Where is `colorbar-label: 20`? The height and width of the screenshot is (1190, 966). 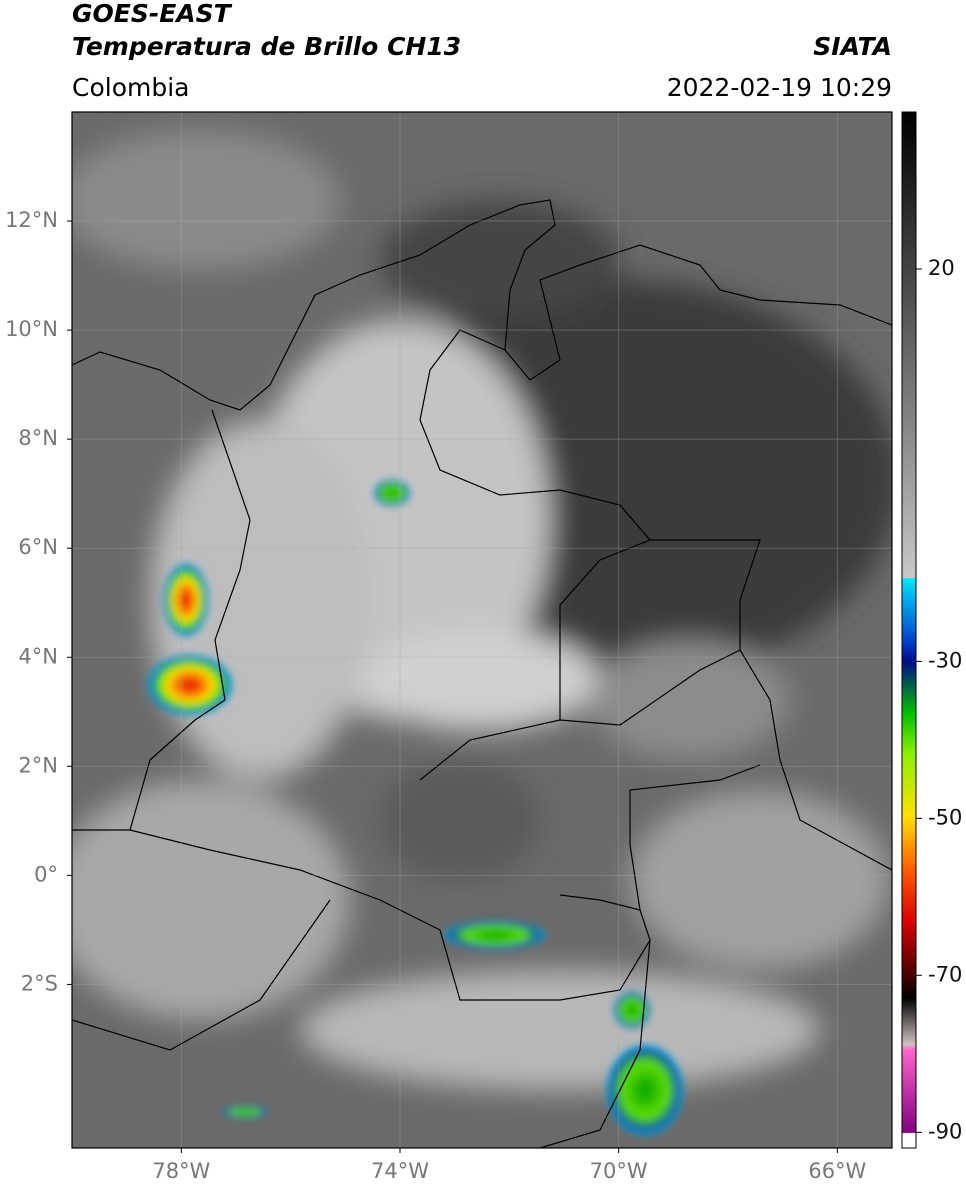
colorbar-label: 20 is located at coordinates (941, 268).